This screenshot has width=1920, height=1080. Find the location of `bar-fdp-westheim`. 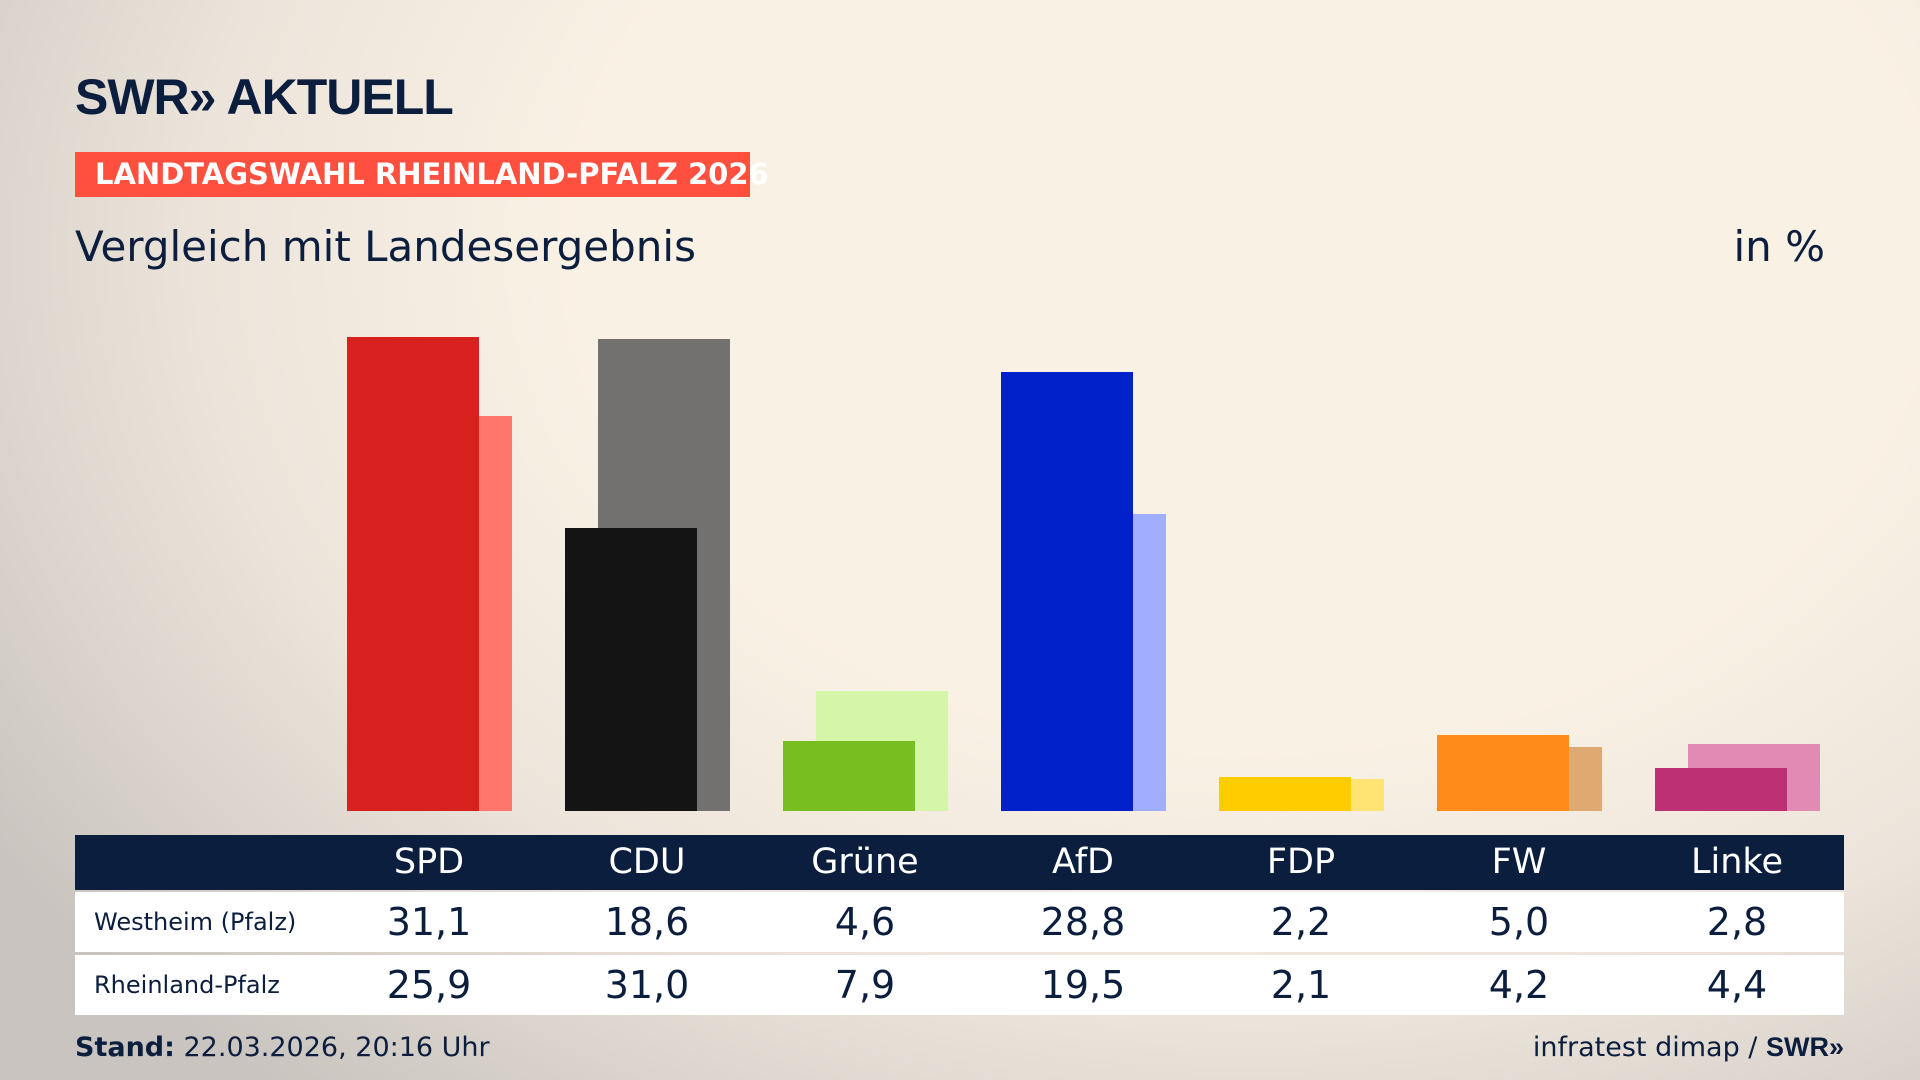

bar-fdp-westheim is located at coordinates (1285, 794).